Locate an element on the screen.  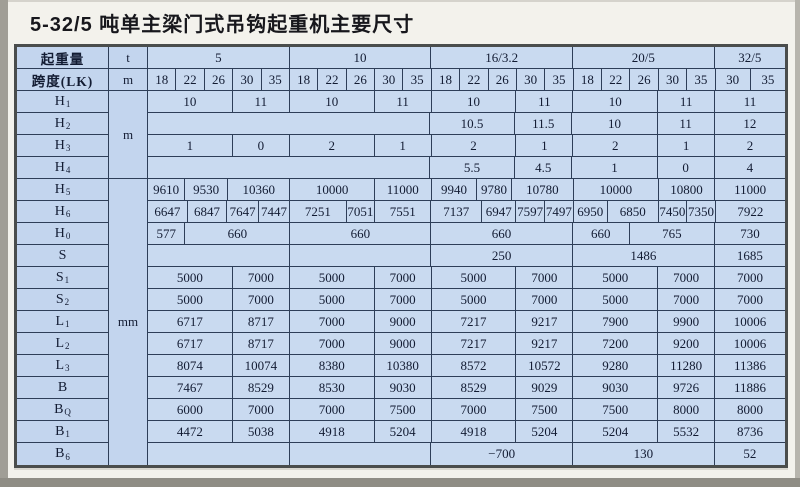
cell: 4918 is located at coordinates (474, 431).